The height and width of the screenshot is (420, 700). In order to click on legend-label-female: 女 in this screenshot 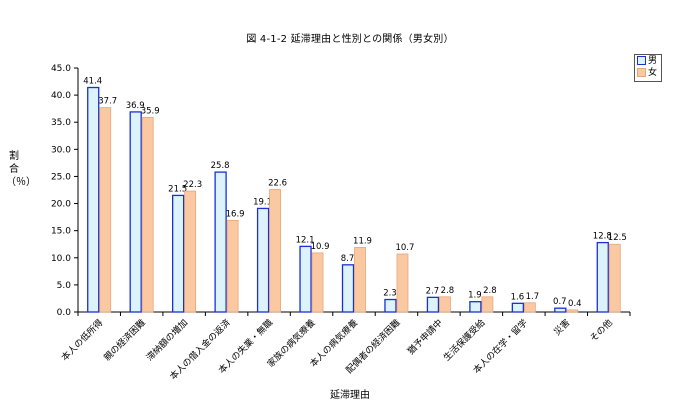, I will do `click(653, 73)`.